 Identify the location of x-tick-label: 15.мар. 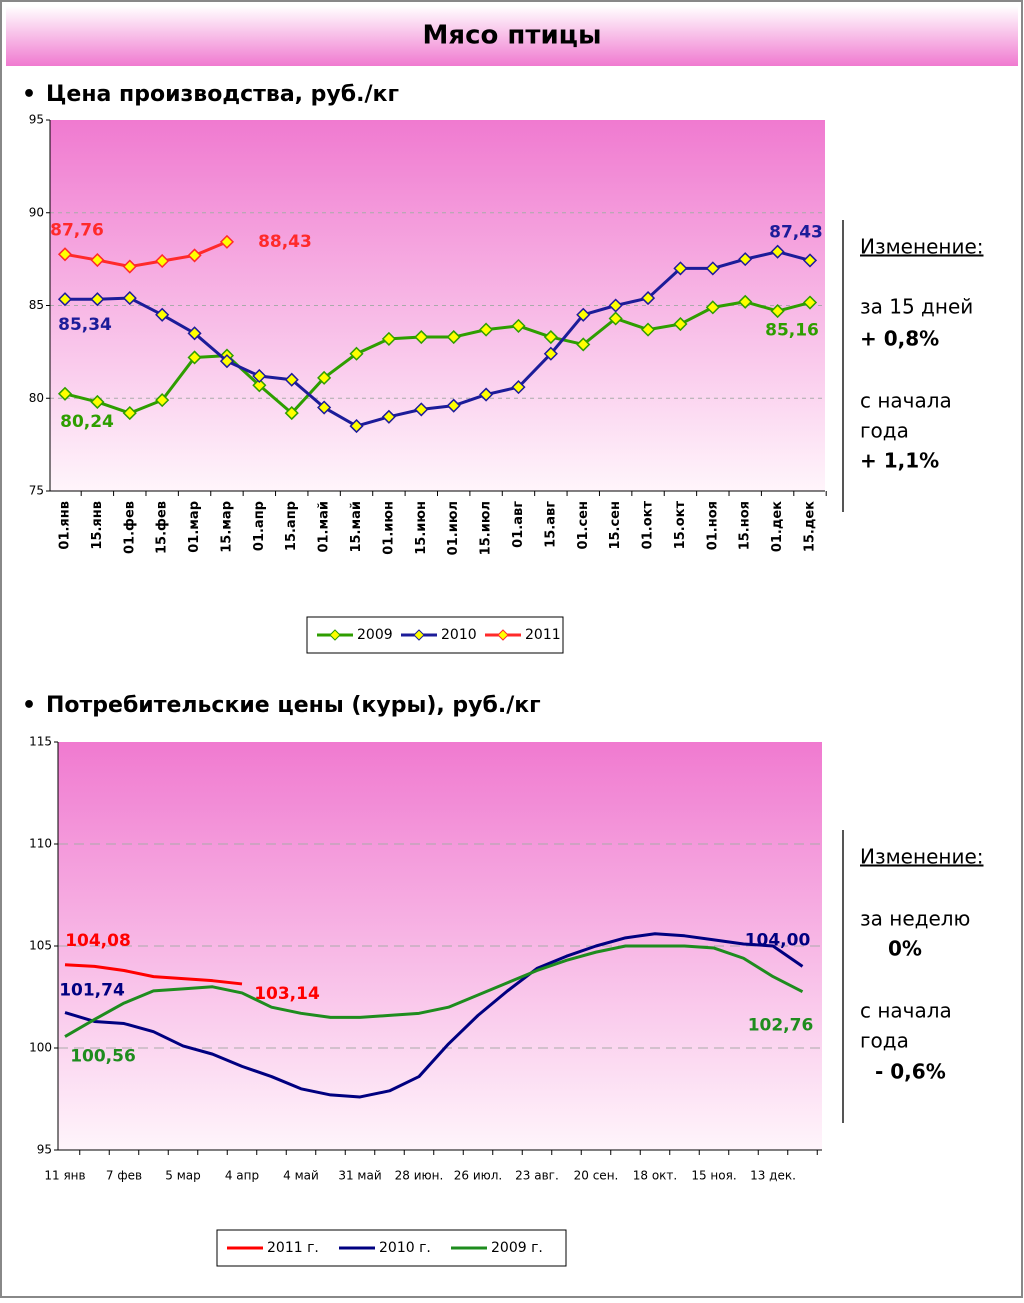
(226, 527).